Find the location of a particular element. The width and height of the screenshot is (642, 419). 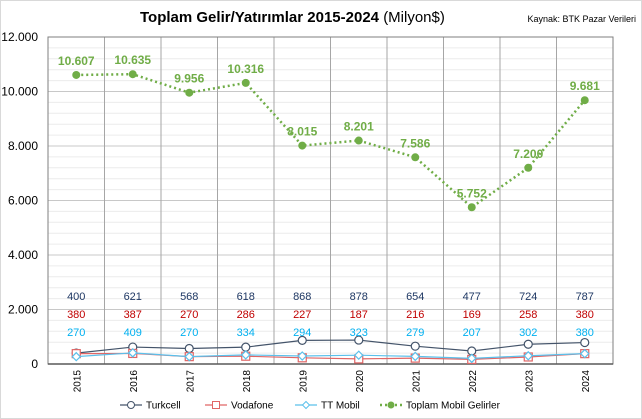

series-line-tt-mobil is located at coordinates (330, 355).